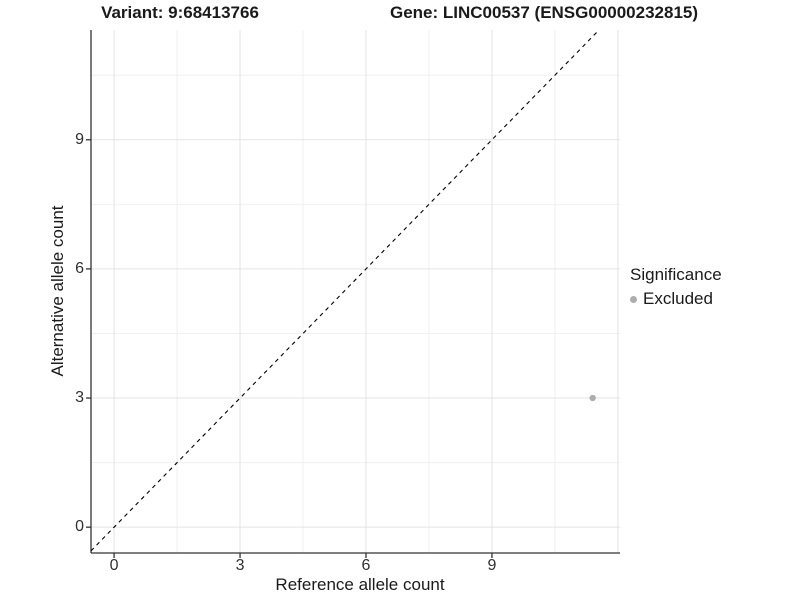  Describe the element at coordinates (79, 139) in the screenshot. I see `y-tick-label: 9` at that location.